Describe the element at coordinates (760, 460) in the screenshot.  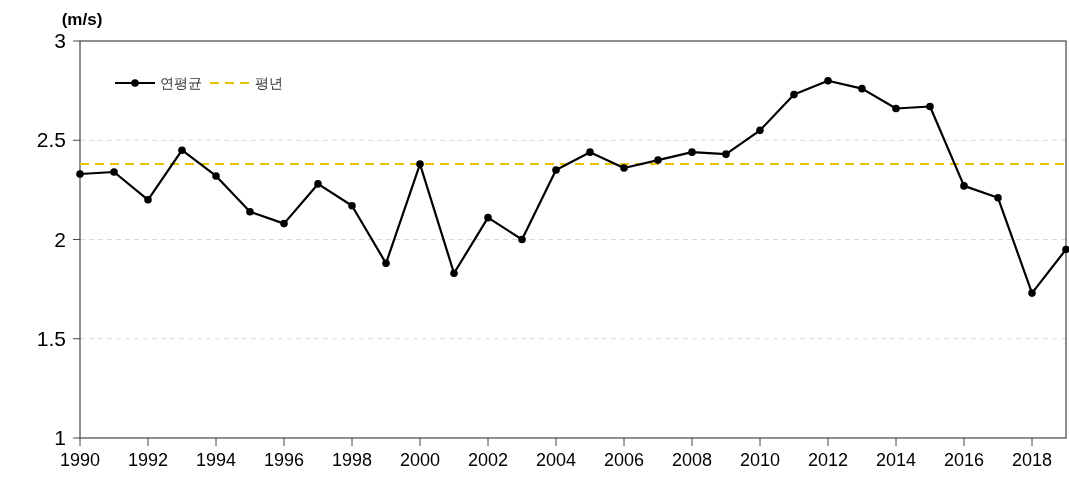
I see `x-tick-label: 2010` at that location.